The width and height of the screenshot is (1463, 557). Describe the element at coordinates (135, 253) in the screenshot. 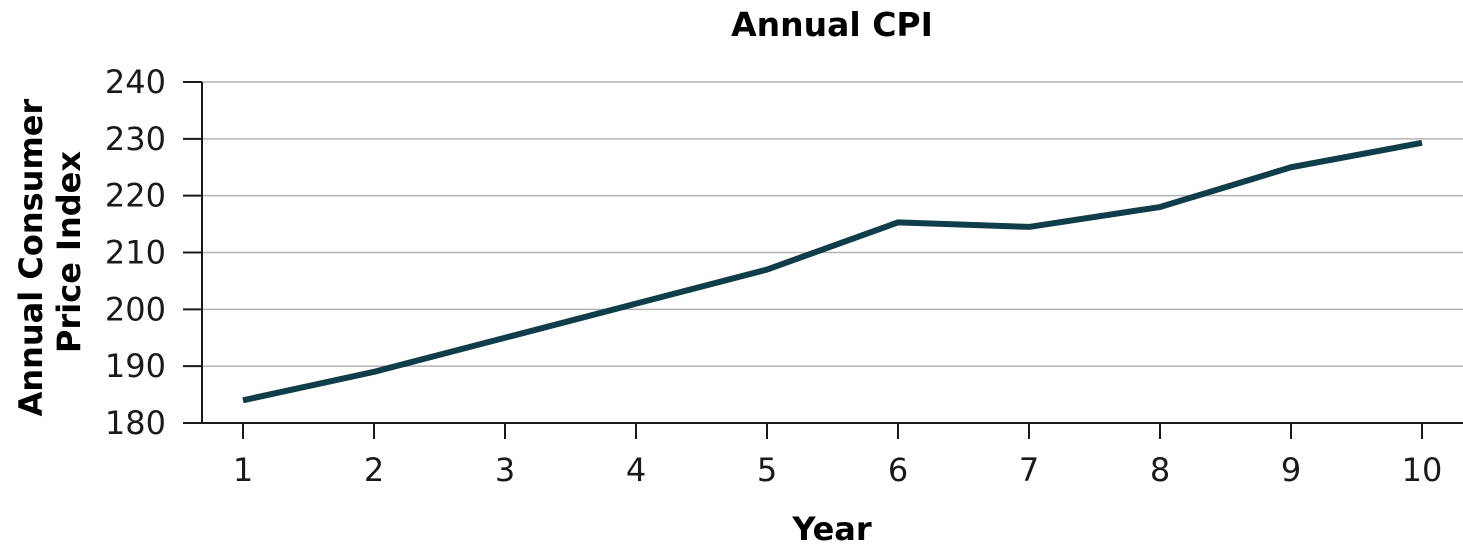

I see `y-tick-label: 210` at that location.